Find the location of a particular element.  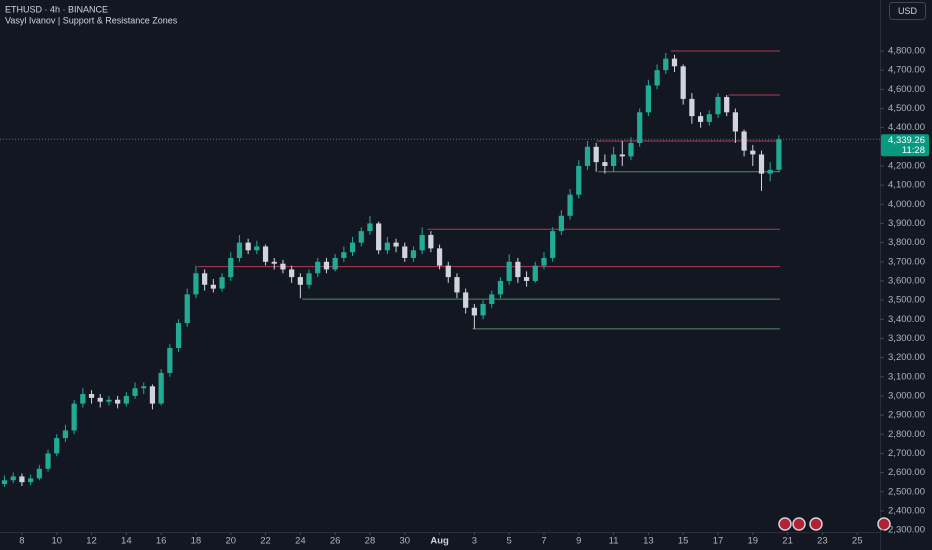

x-tick-label: 24 is located at coordinates (300, 541).